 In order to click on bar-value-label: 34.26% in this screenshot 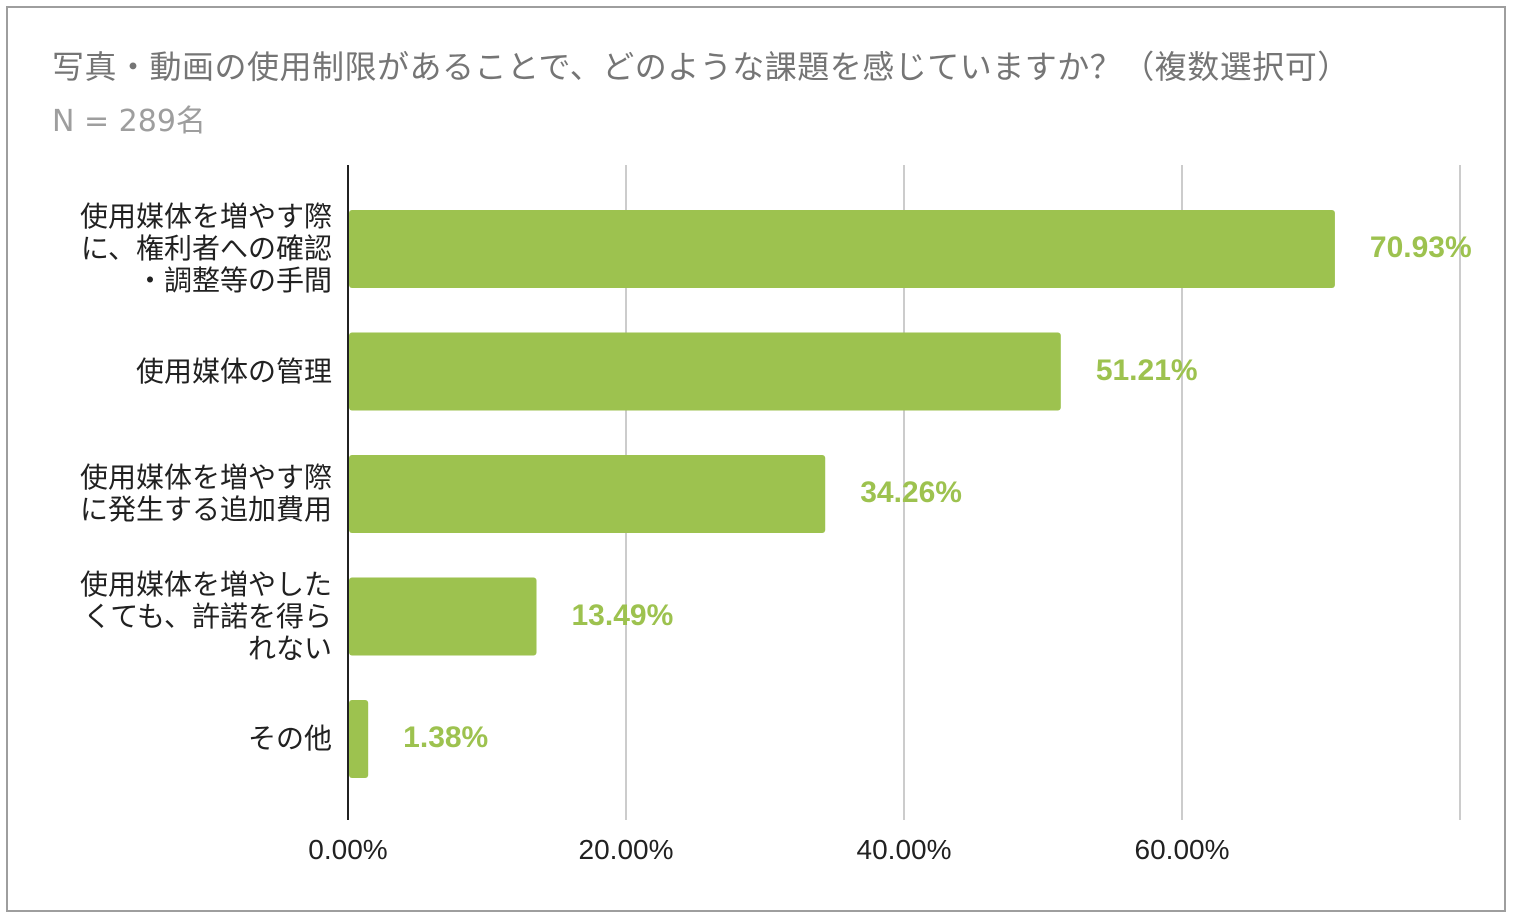, I will do `click(911, 492)`.